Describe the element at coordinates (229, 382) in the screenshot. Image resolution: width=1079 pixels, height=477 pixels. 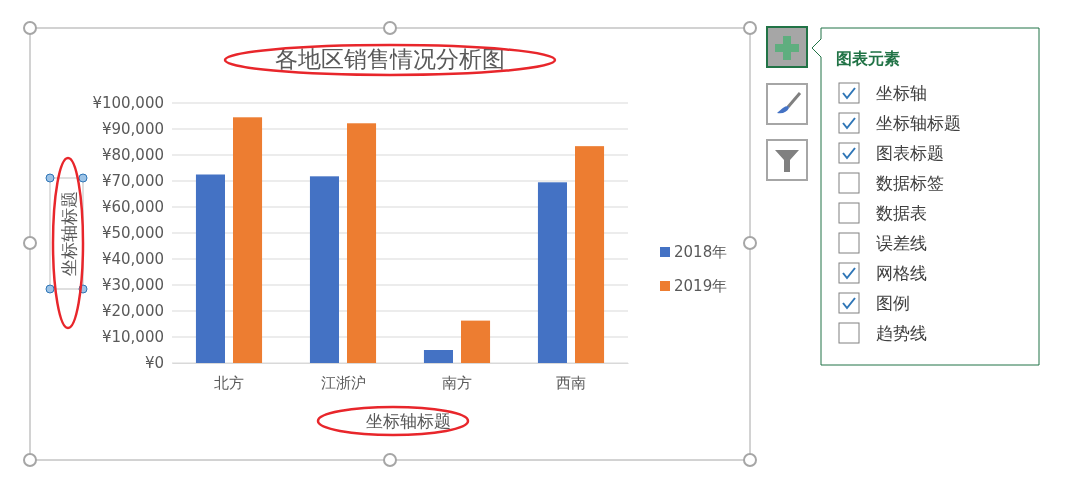
I see `x-tick-label: 北方` at that location.